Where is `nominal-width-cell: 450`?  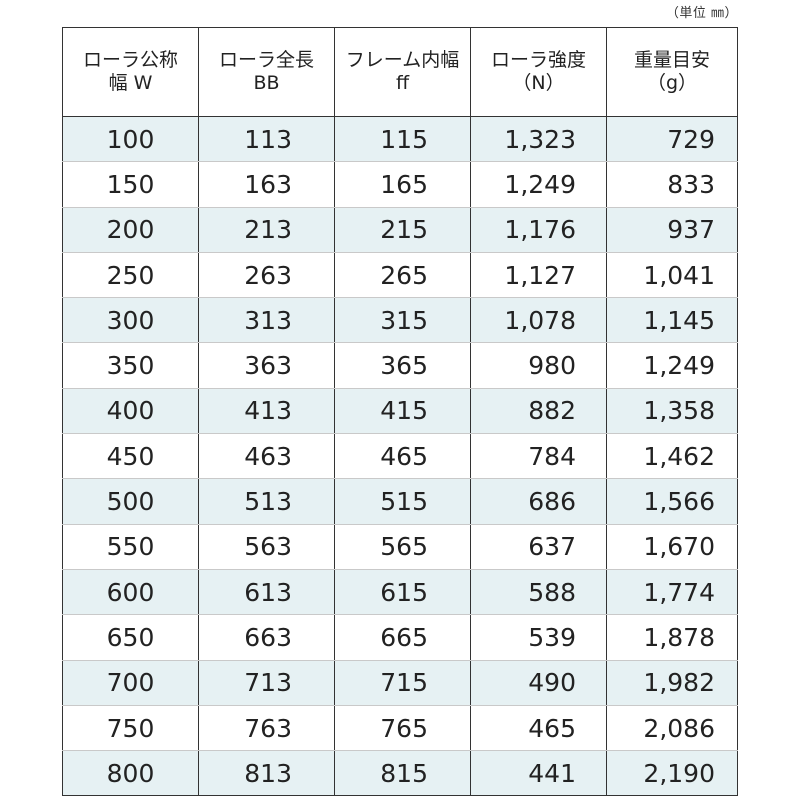
nominal-width-cell: 450 is located at coordinates (130, 456).